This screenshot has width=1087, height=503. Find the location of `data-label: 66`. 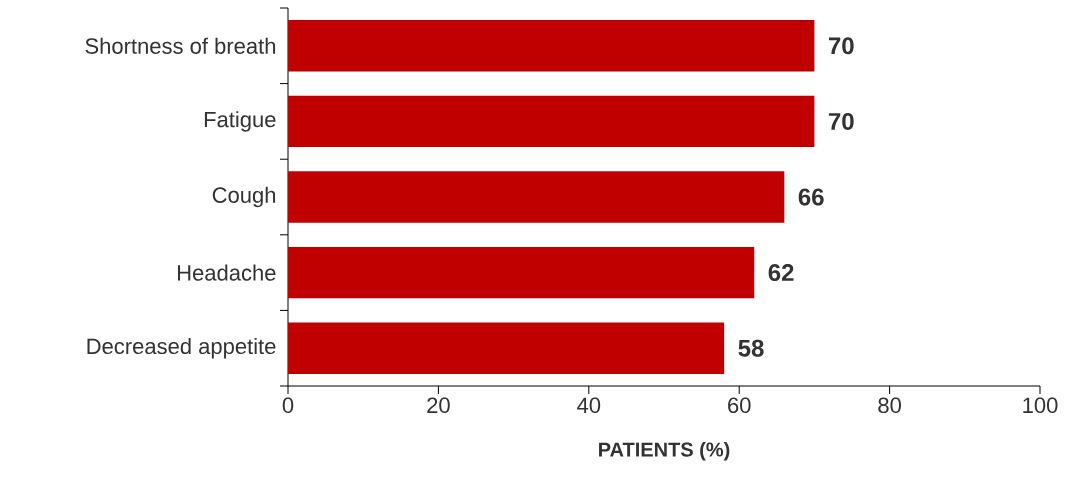

data-label: 66 is located at coordinates (811, 197).